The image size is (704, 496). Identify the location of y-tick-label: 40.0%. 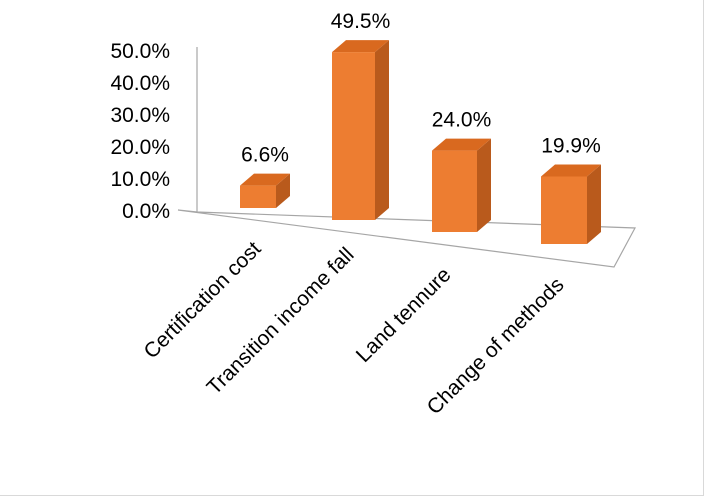
(140, 83).